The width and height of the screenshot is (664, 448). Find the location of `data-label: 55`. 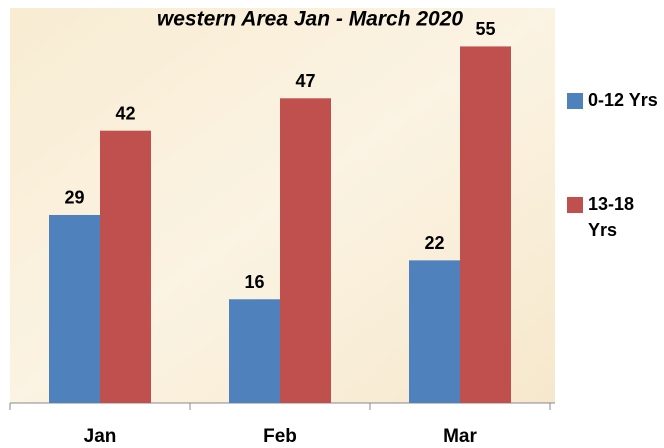

data-label: 55 is located at coordinates (485, 29).